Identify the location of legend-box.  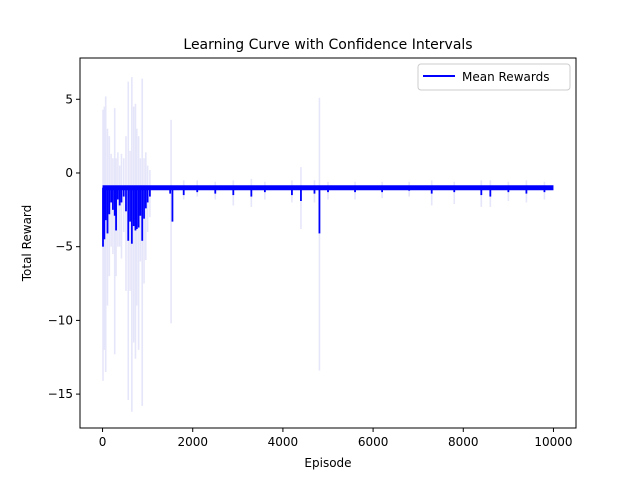
(494, 77).